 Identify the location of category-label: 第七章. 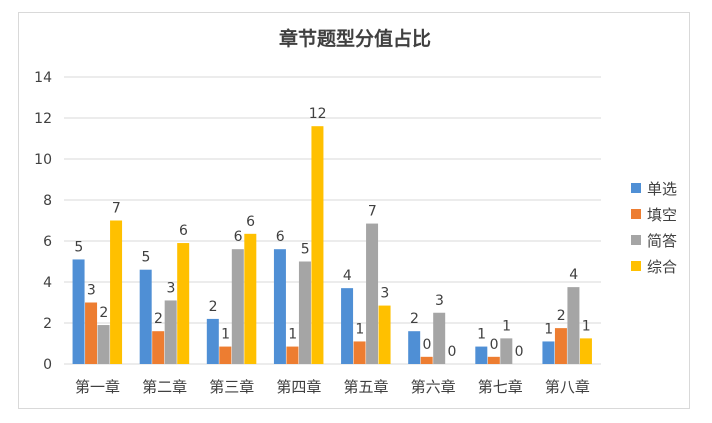
(500, 387).